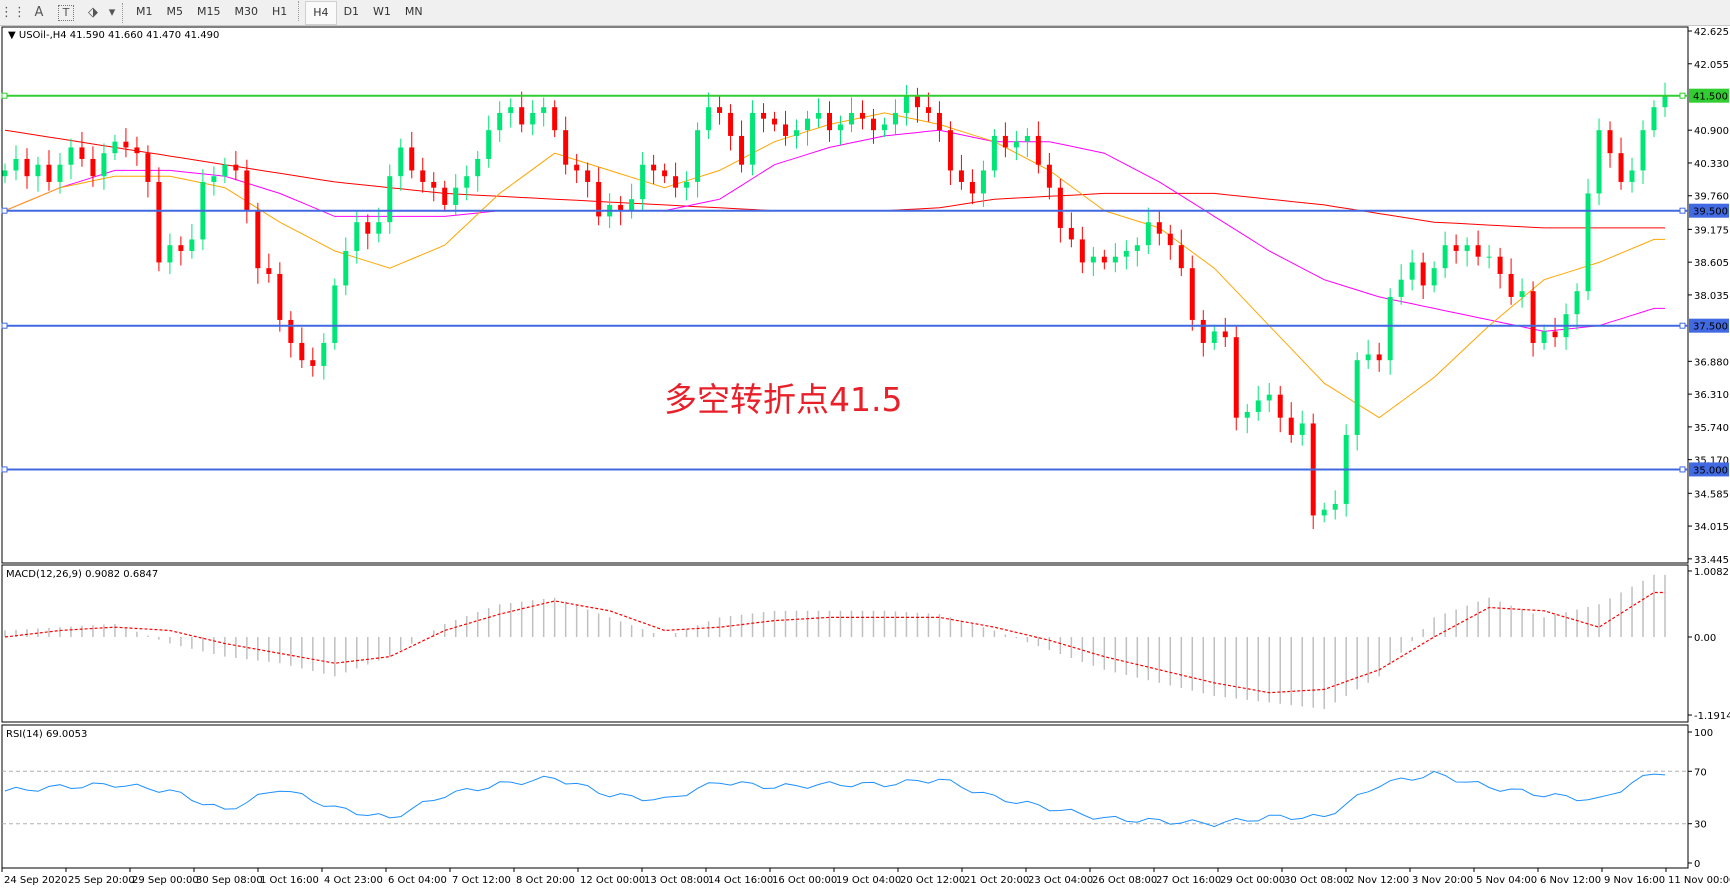 The width and height of the screenshot is (1730, 891). I want to click on price-tick-label: 38.035, so click(1711, 296).